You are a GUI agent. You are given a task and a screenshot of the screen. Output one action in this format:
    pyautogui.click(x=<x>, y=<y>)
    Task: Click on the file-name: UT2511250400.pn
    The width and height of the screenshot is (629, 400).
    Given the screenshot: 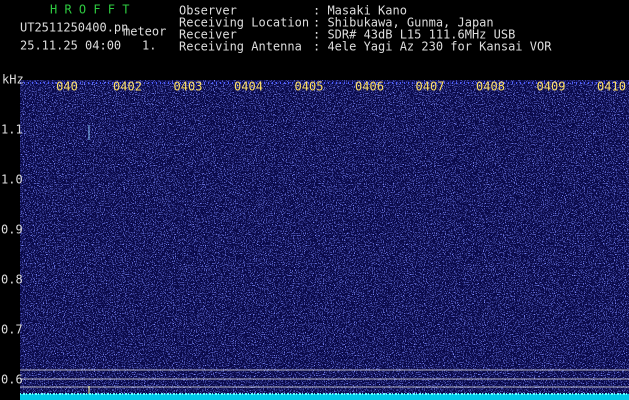 What is the action you would take?
    pyautogui.click(x=74, y=28)
    